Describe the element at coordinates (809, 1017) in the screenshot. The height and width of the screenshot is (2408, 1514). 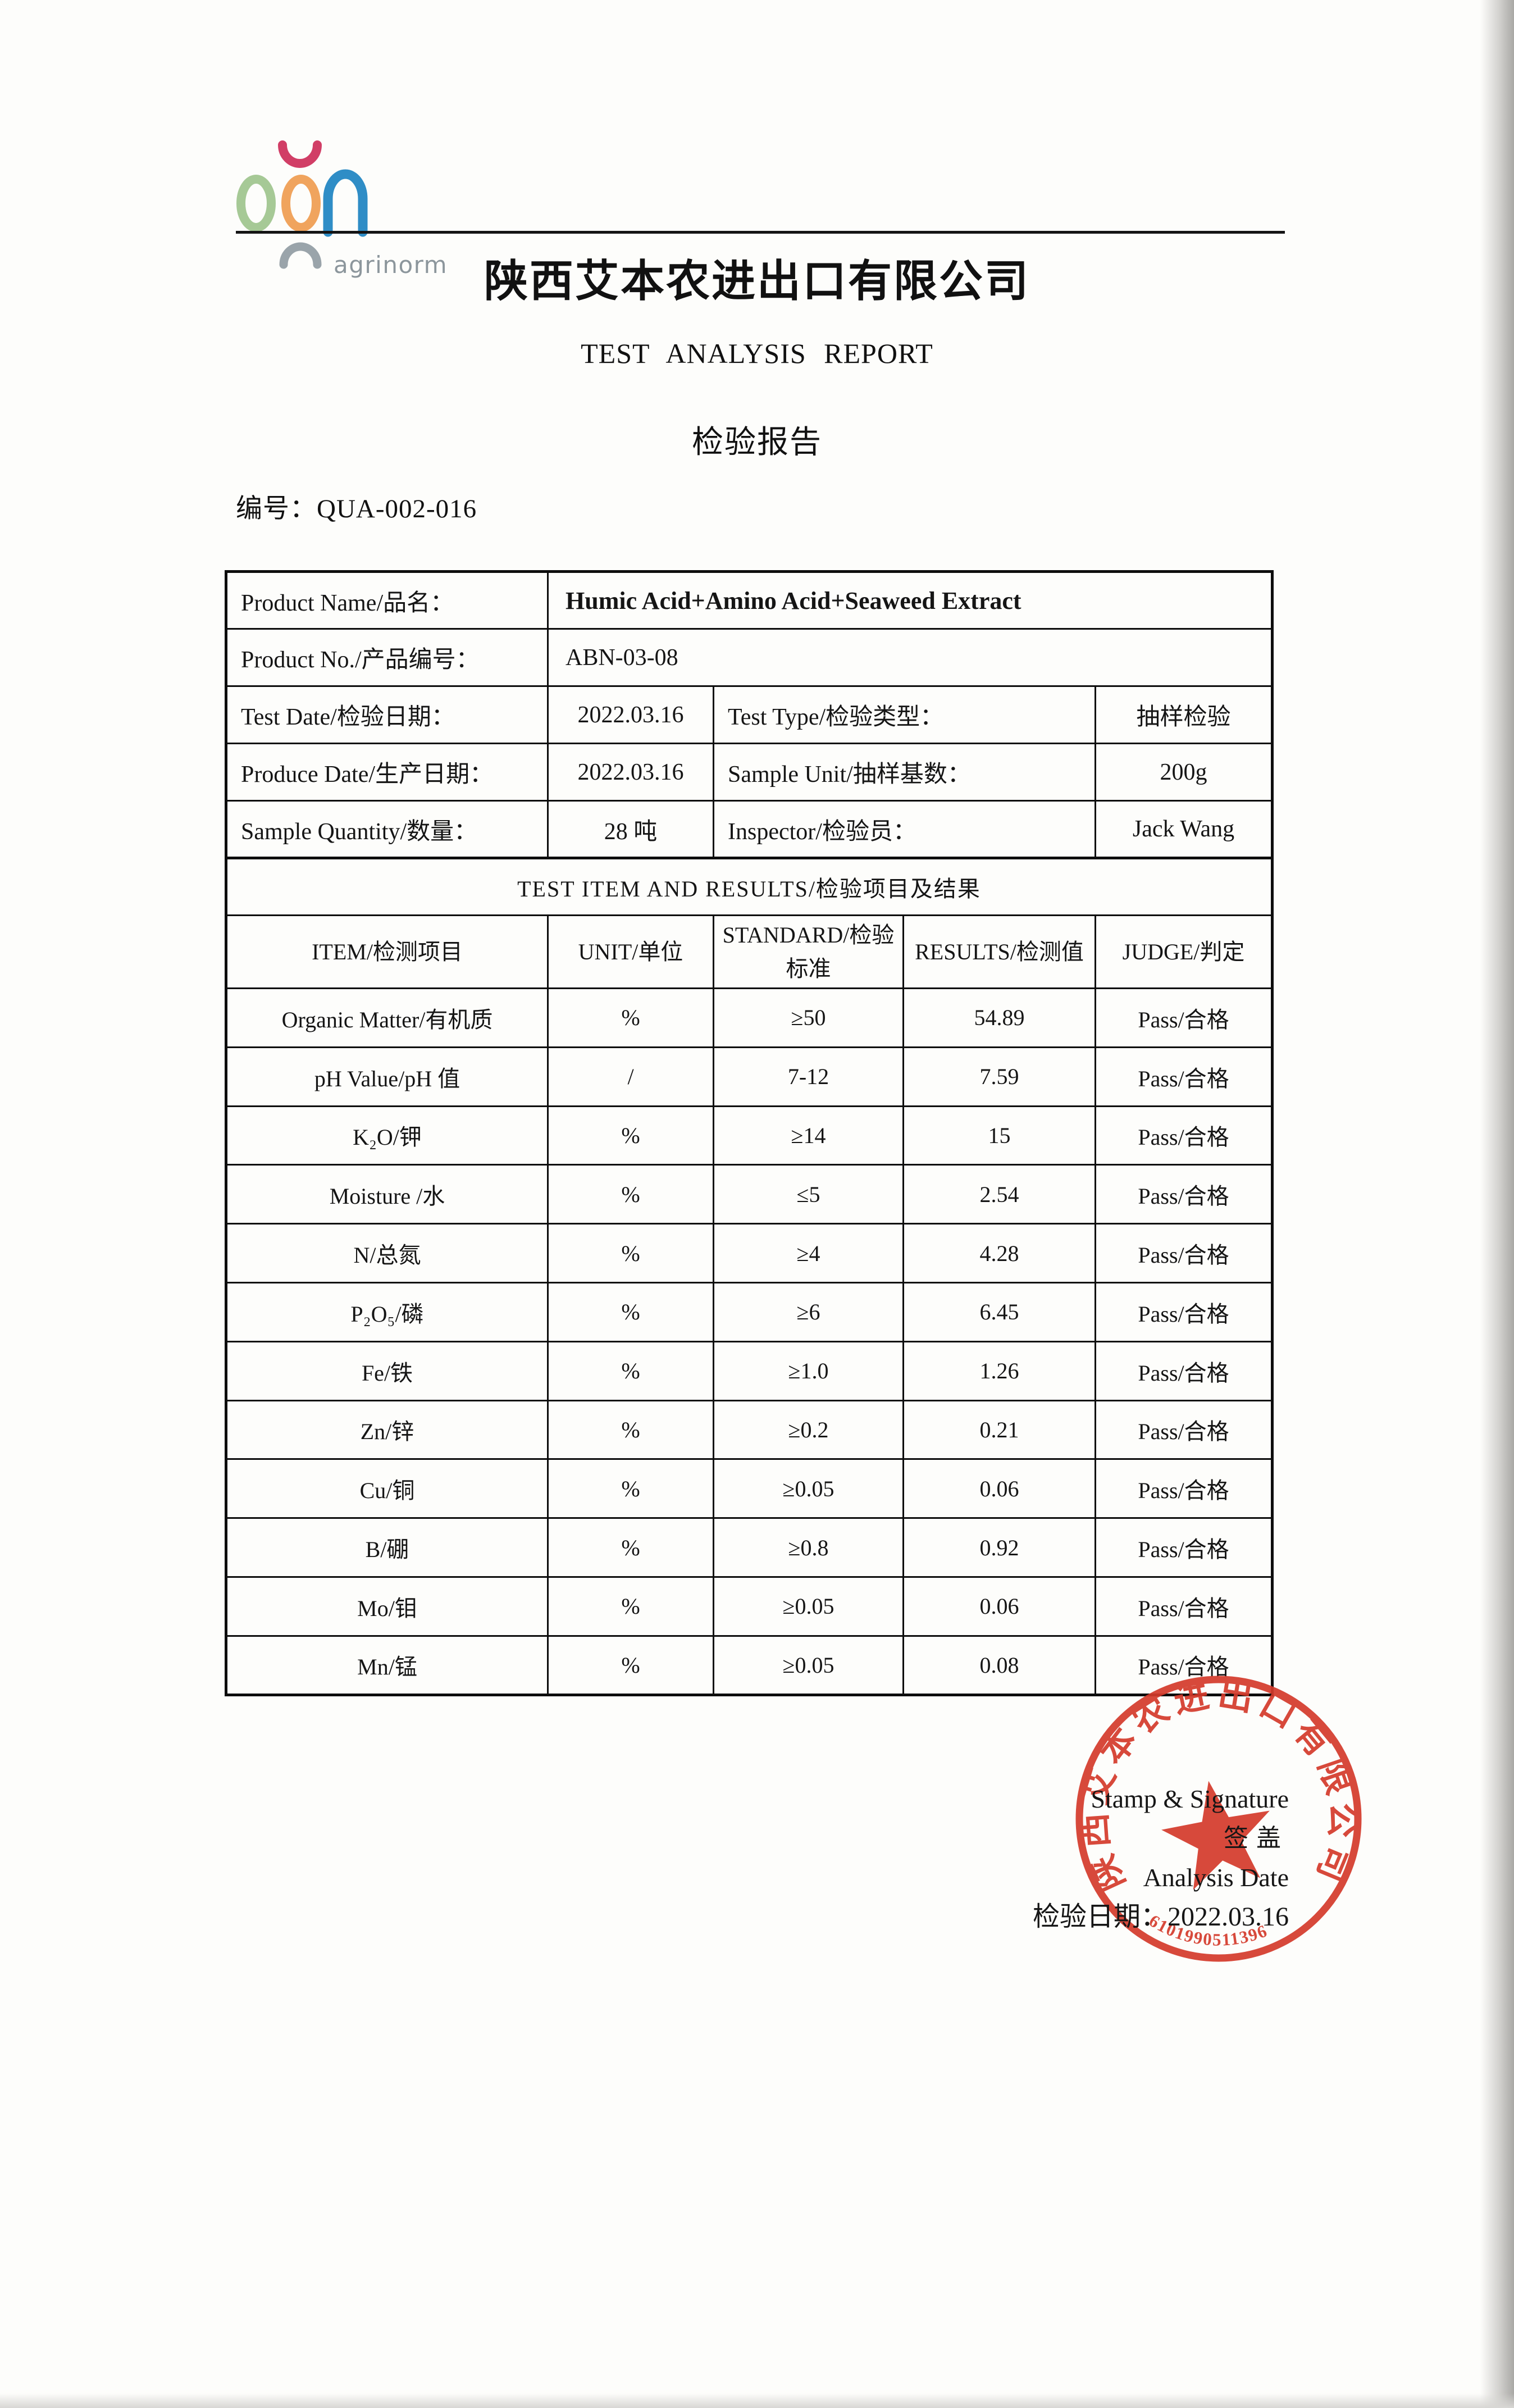
I see `standard-cell: ≥50` at that location.